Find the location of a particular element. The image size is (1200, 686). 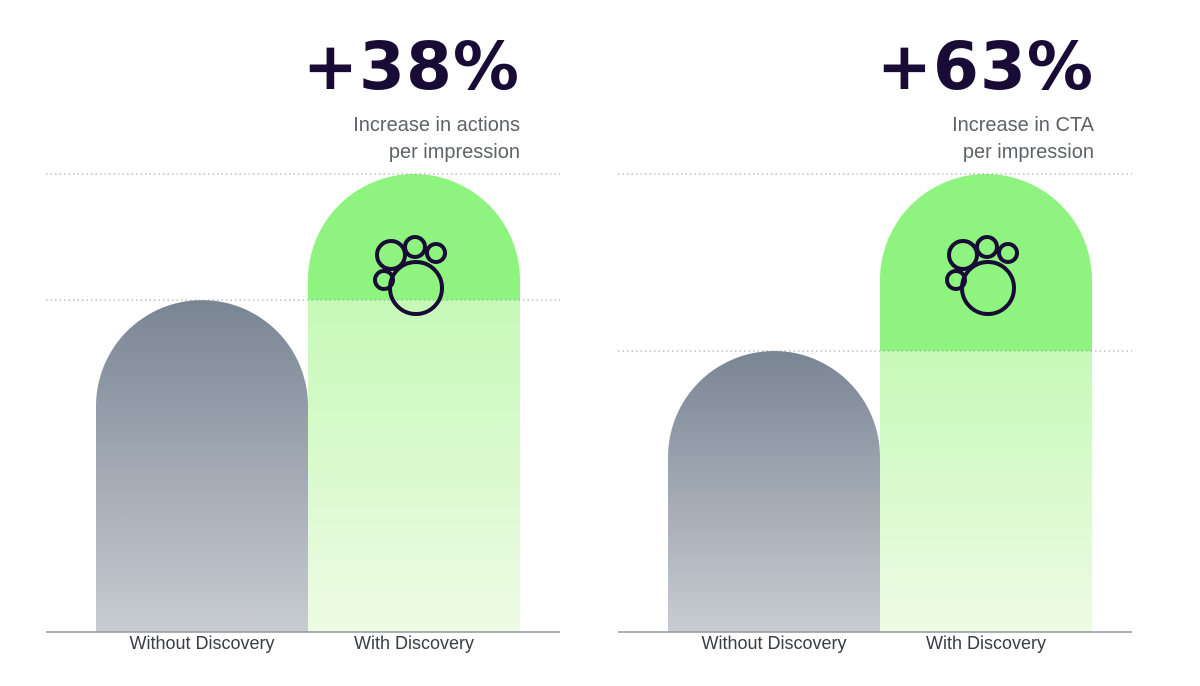

headline-value: +63% is located at coordinates (985, 66).